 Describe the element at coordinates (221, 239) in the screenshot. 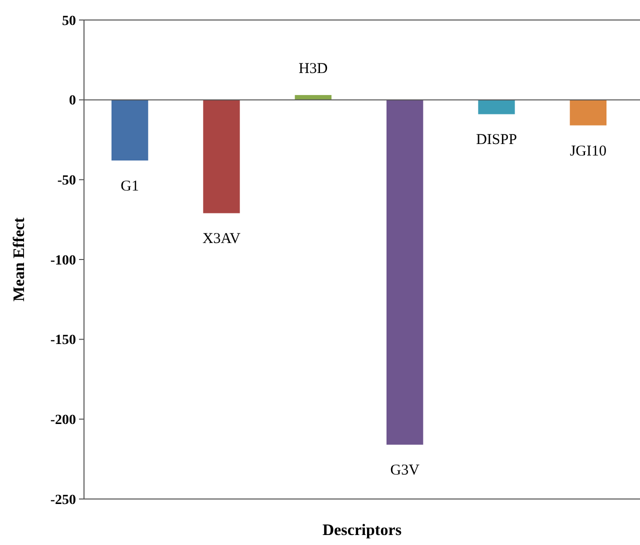

I see `x-tick-label: X3AV` at that location.